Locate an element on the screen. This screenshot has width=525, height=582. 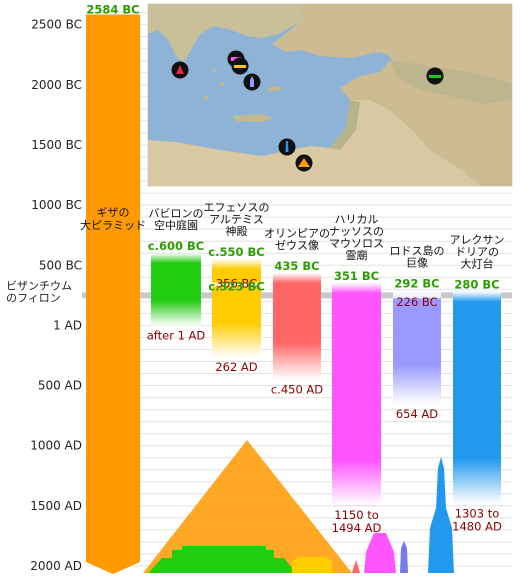
end-value-label: 262 AD is located at coordinates (236, 367).